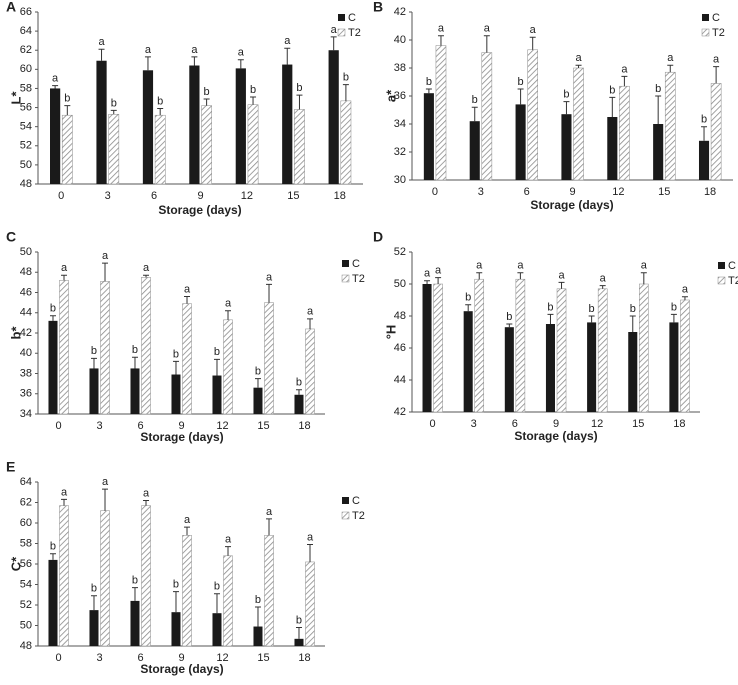 Image resolution: width=738 pixels, height=685 pixels. I want to click on panel-label: C, so click(11, 237).